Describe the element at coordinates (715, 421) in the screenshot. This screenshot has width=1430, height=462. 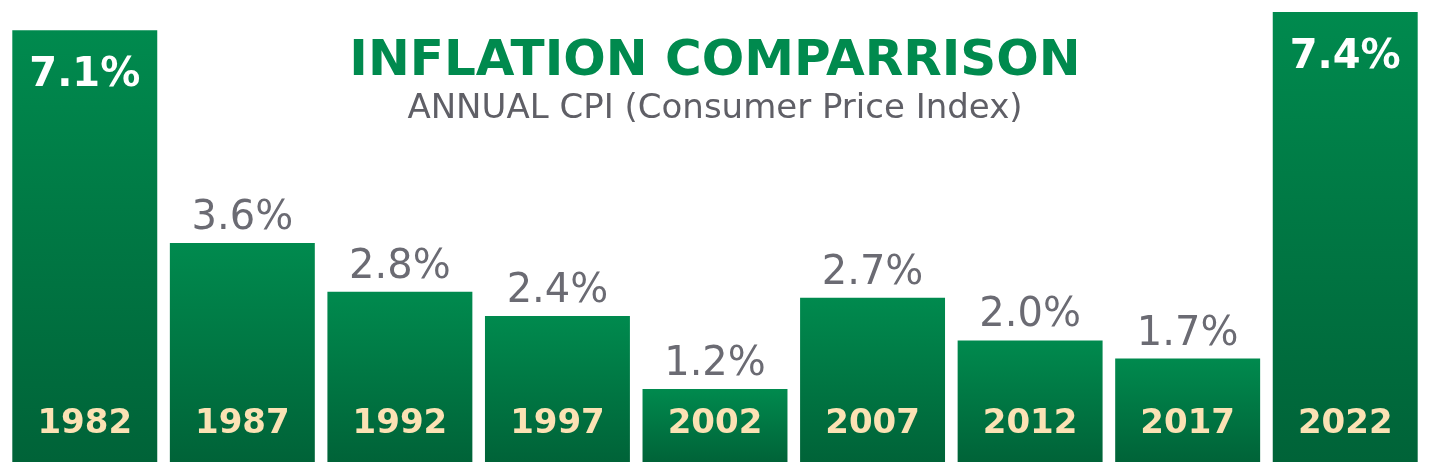
I see `x-tick-label: 2002` at that location.